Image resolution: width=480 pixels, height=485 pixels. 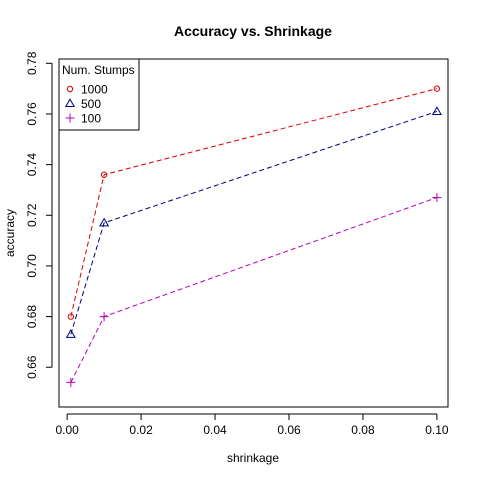 I want to click on legend-label-1000: 1000, so click(x=94, y=90).